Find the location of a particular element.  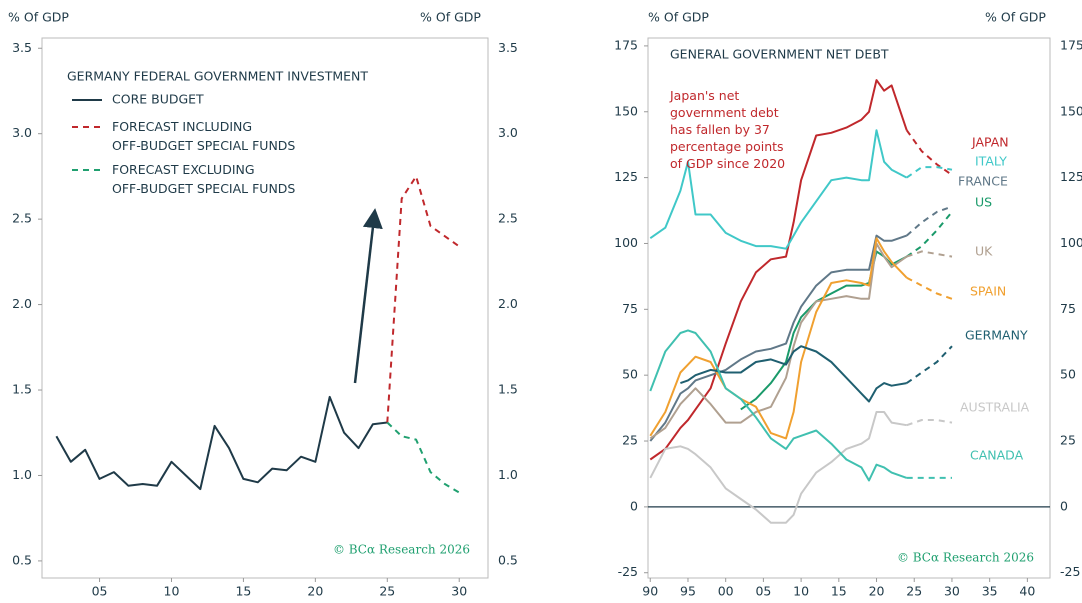

y-tick-label: 0 is located at coordinates (634, 505).